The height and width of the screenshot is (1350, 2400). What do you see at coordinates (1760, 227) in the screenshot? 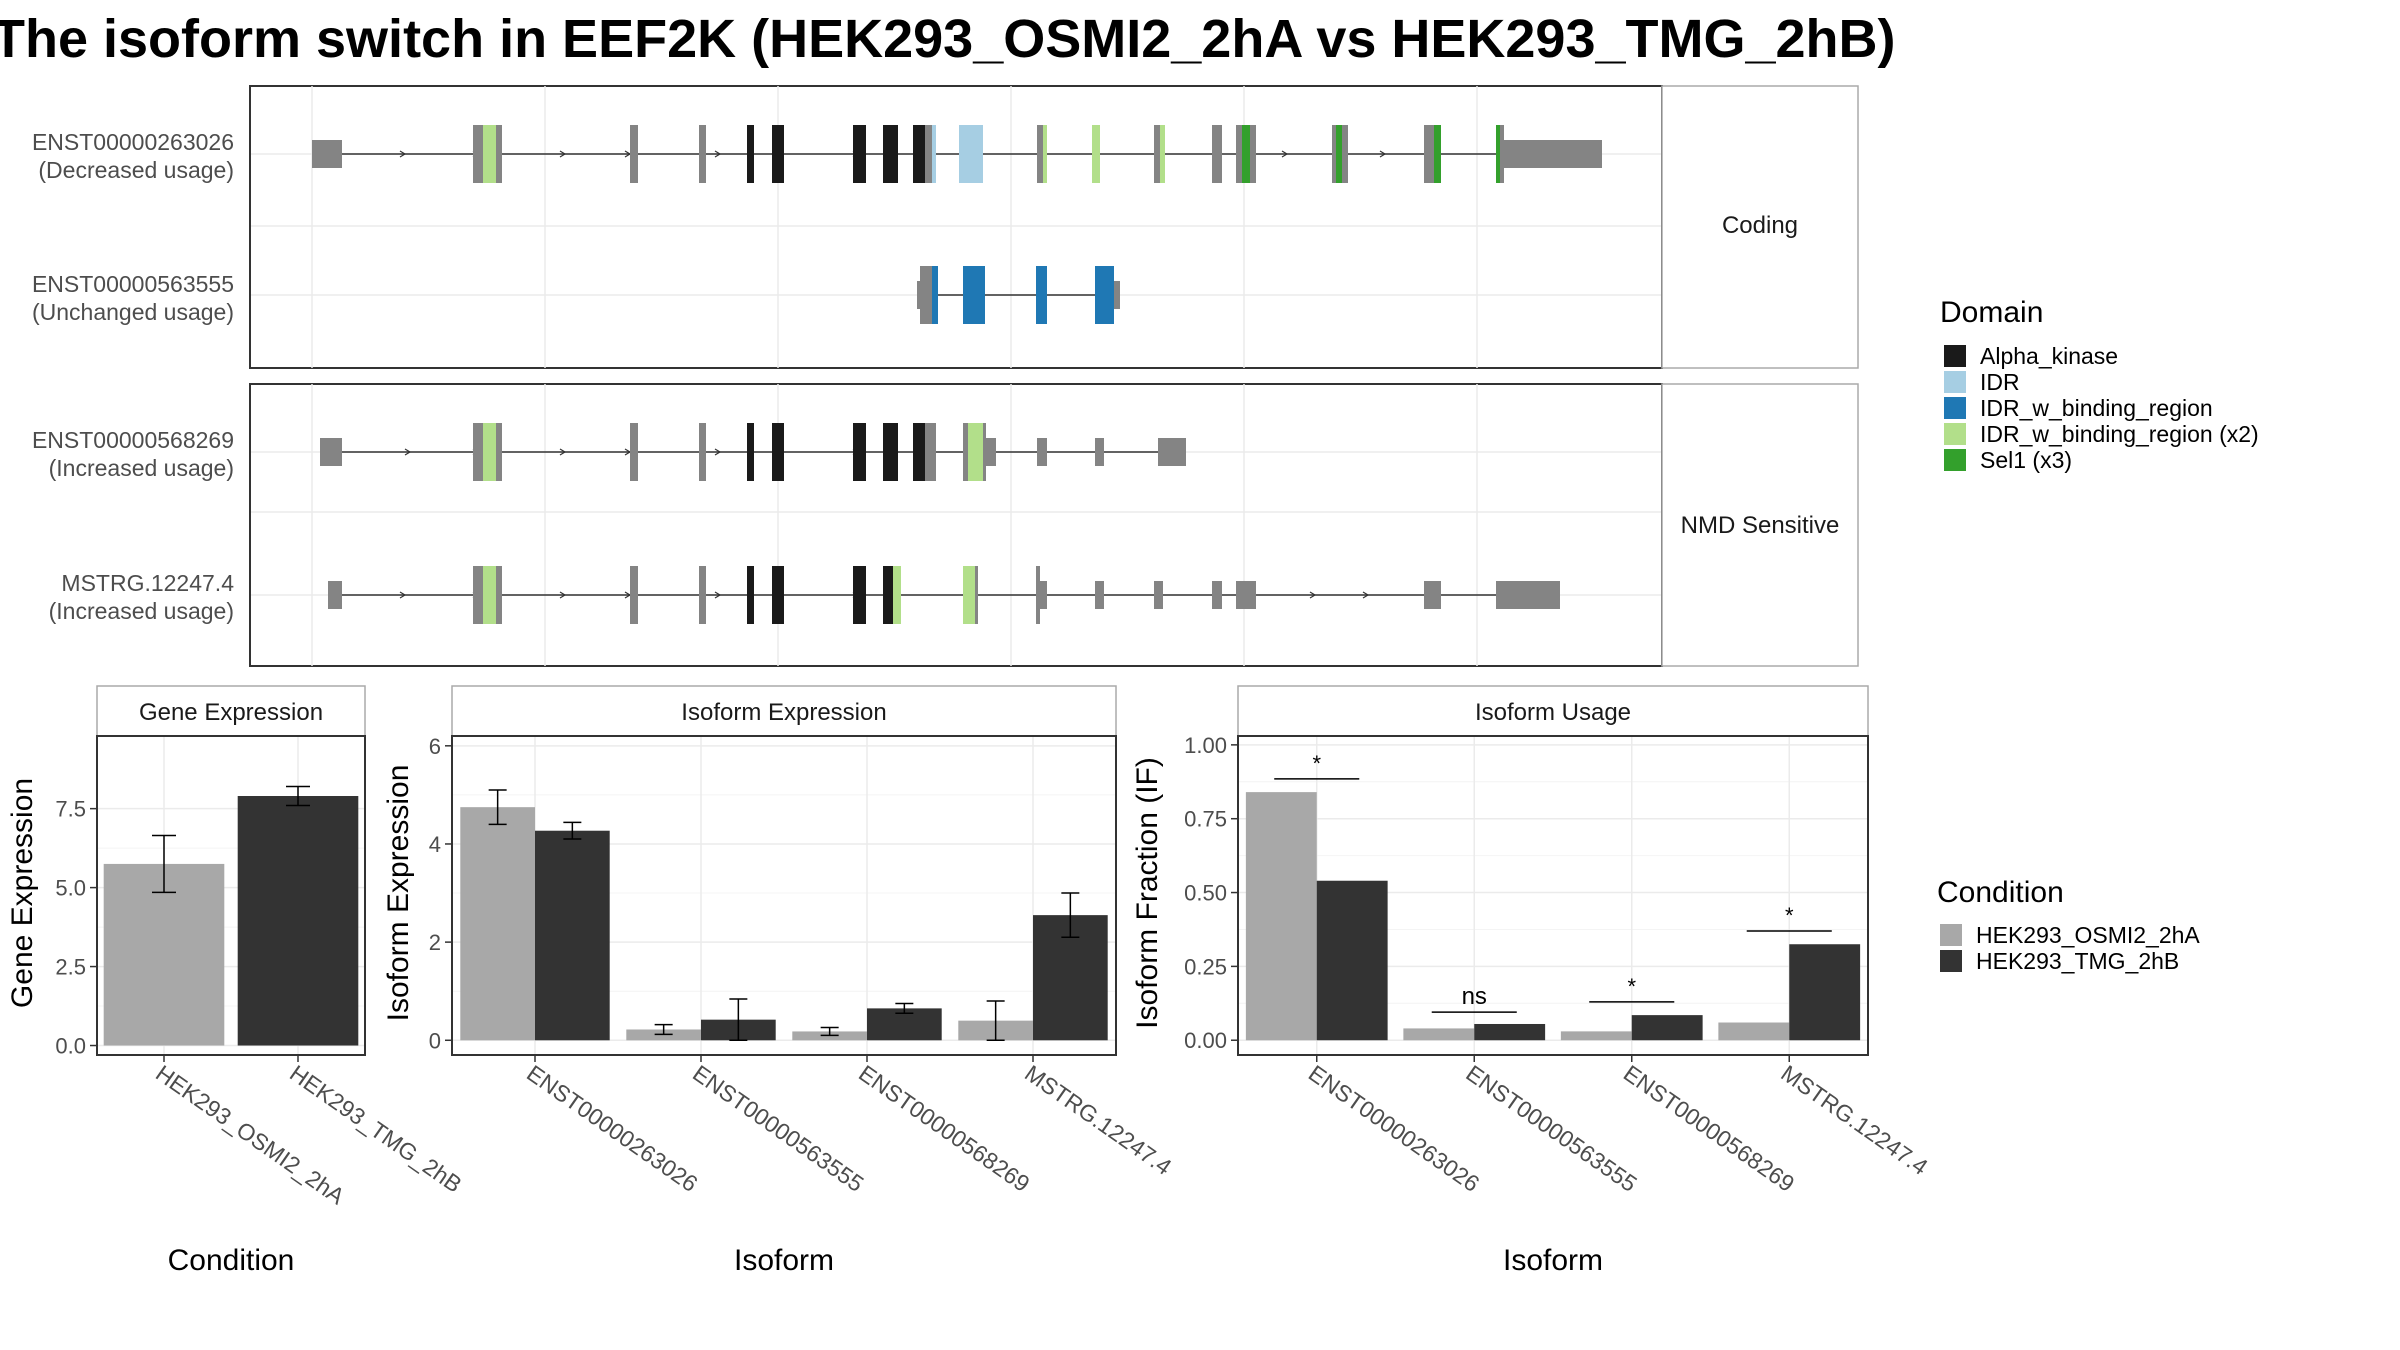
I see `facet-strip-coding` at bounding box center [1760, 227].